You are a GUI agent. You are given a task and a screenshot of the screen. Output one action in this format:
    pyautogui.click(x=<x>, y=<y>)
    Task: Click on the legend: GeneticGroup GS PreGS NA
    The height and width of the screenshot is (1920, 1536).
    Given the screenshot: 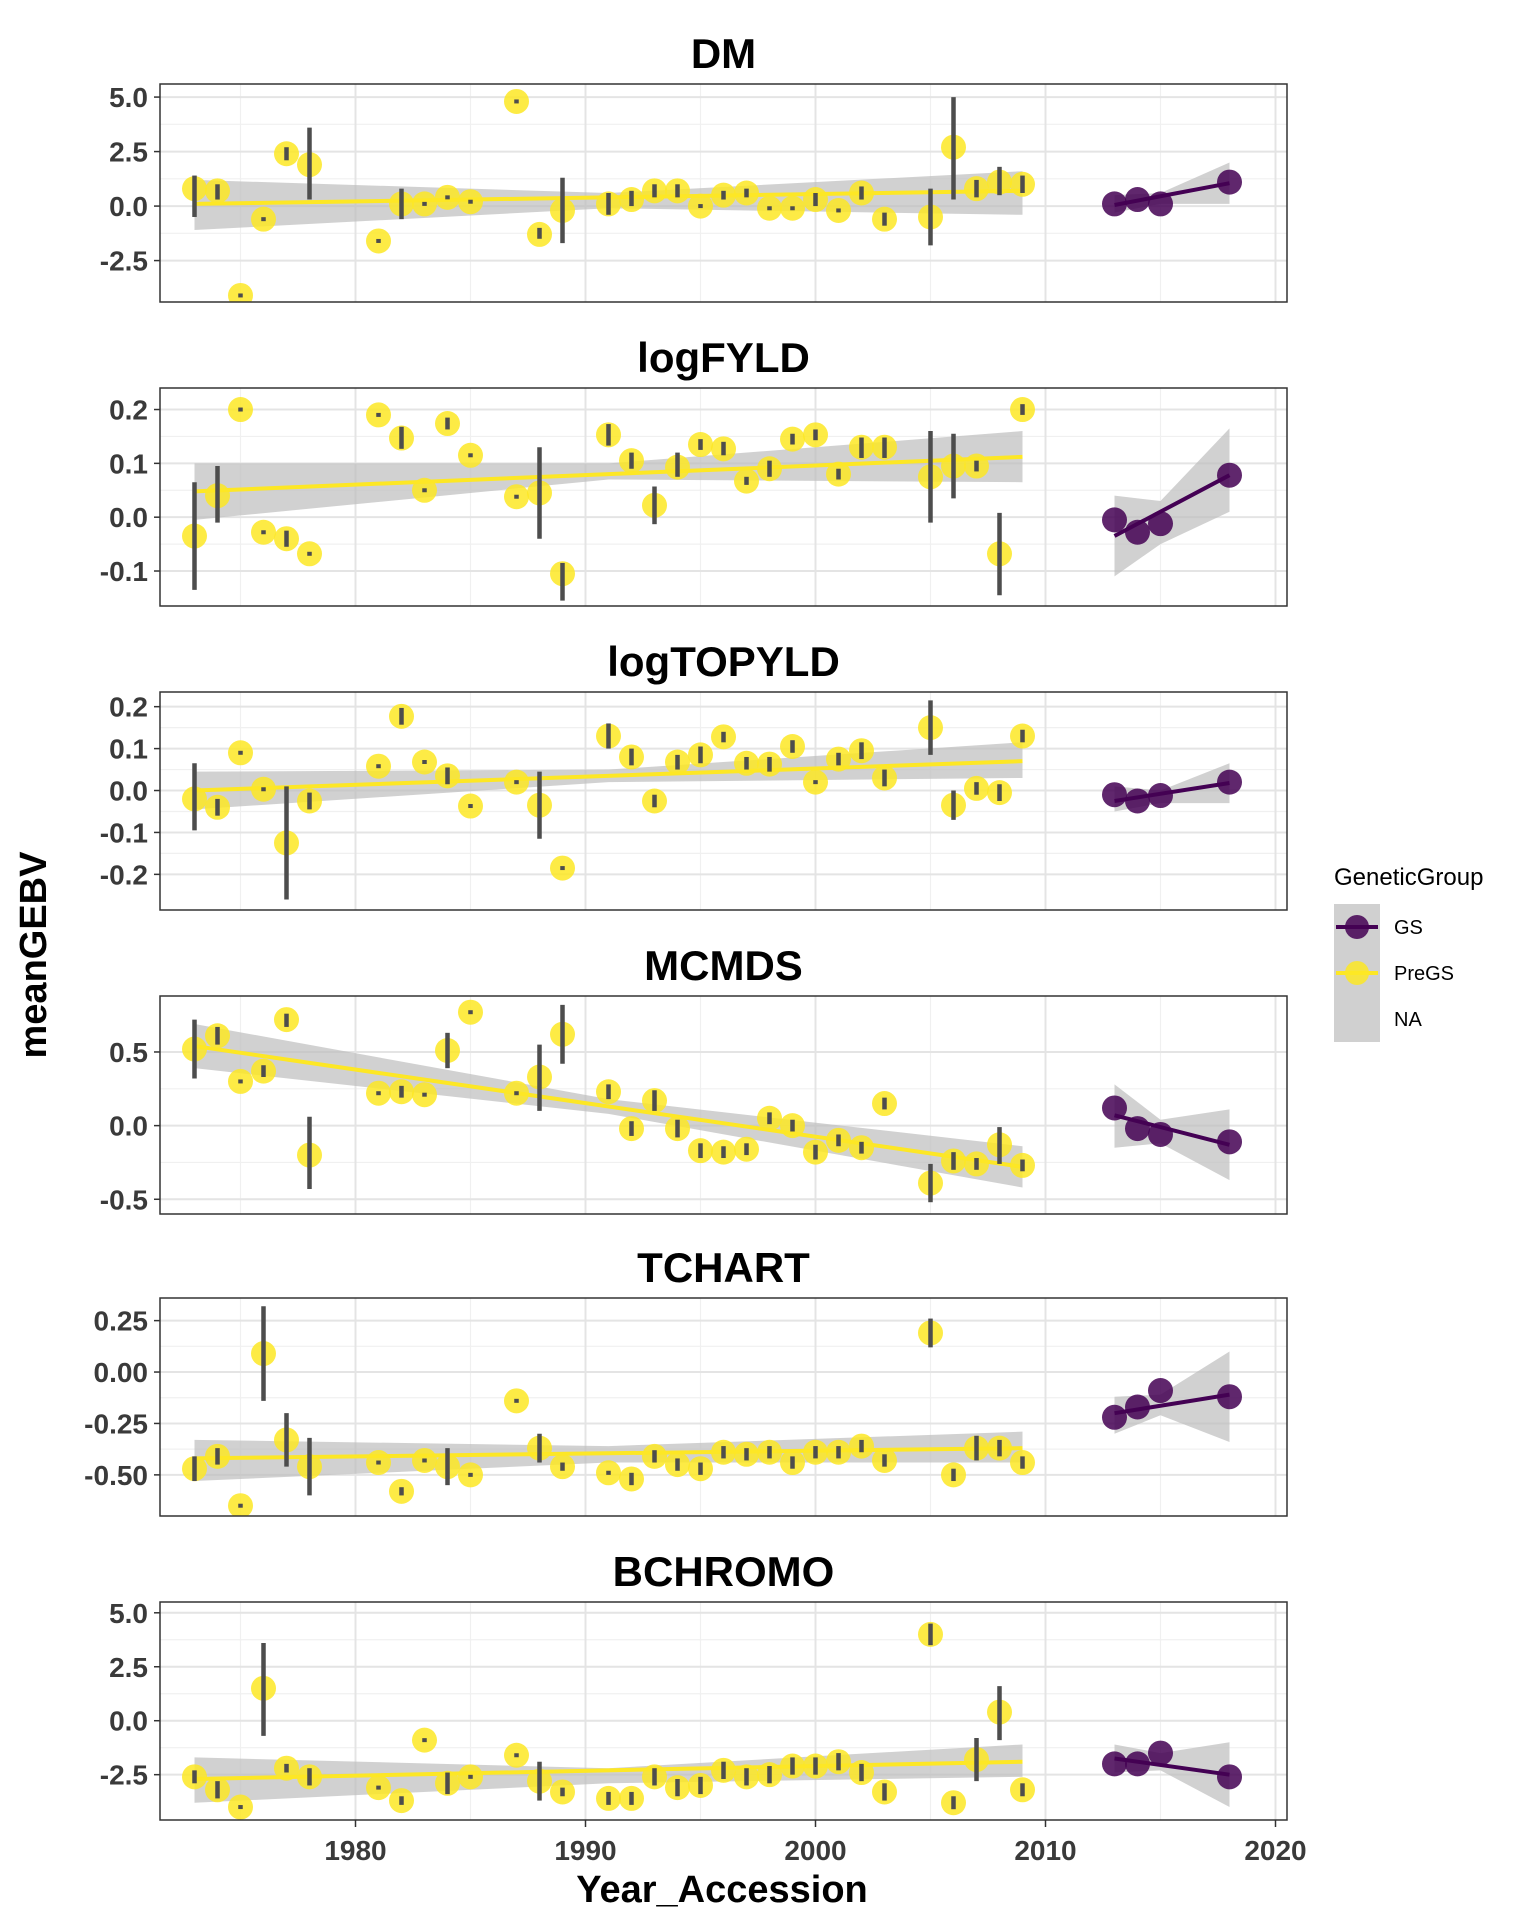 What is the action you would take?
    pyautogui.click(x=1408, y=953)
    